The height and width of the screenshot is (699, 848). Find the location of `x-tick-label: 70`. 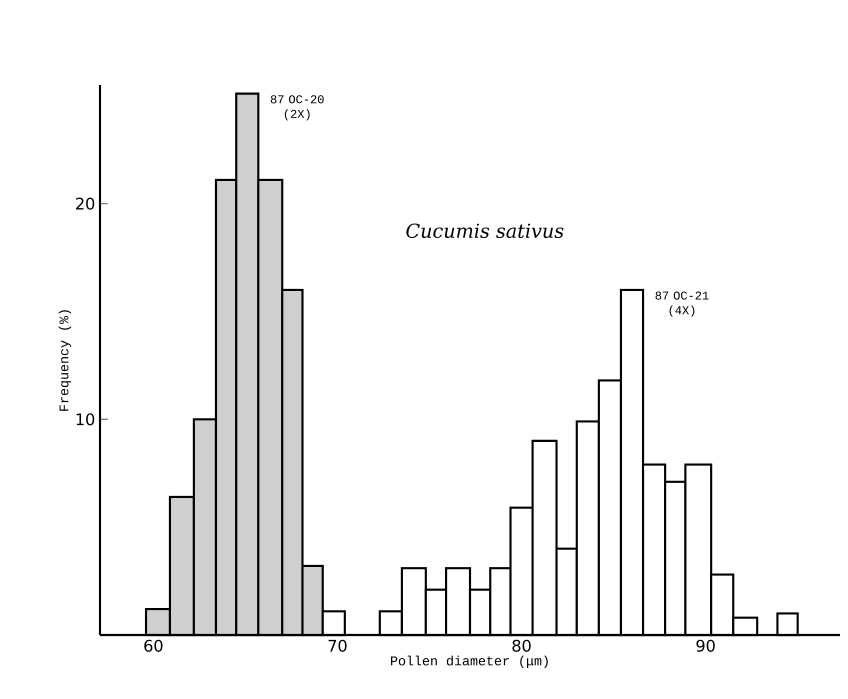

x-tick-label: 70 is located at coordinates (337, 646).